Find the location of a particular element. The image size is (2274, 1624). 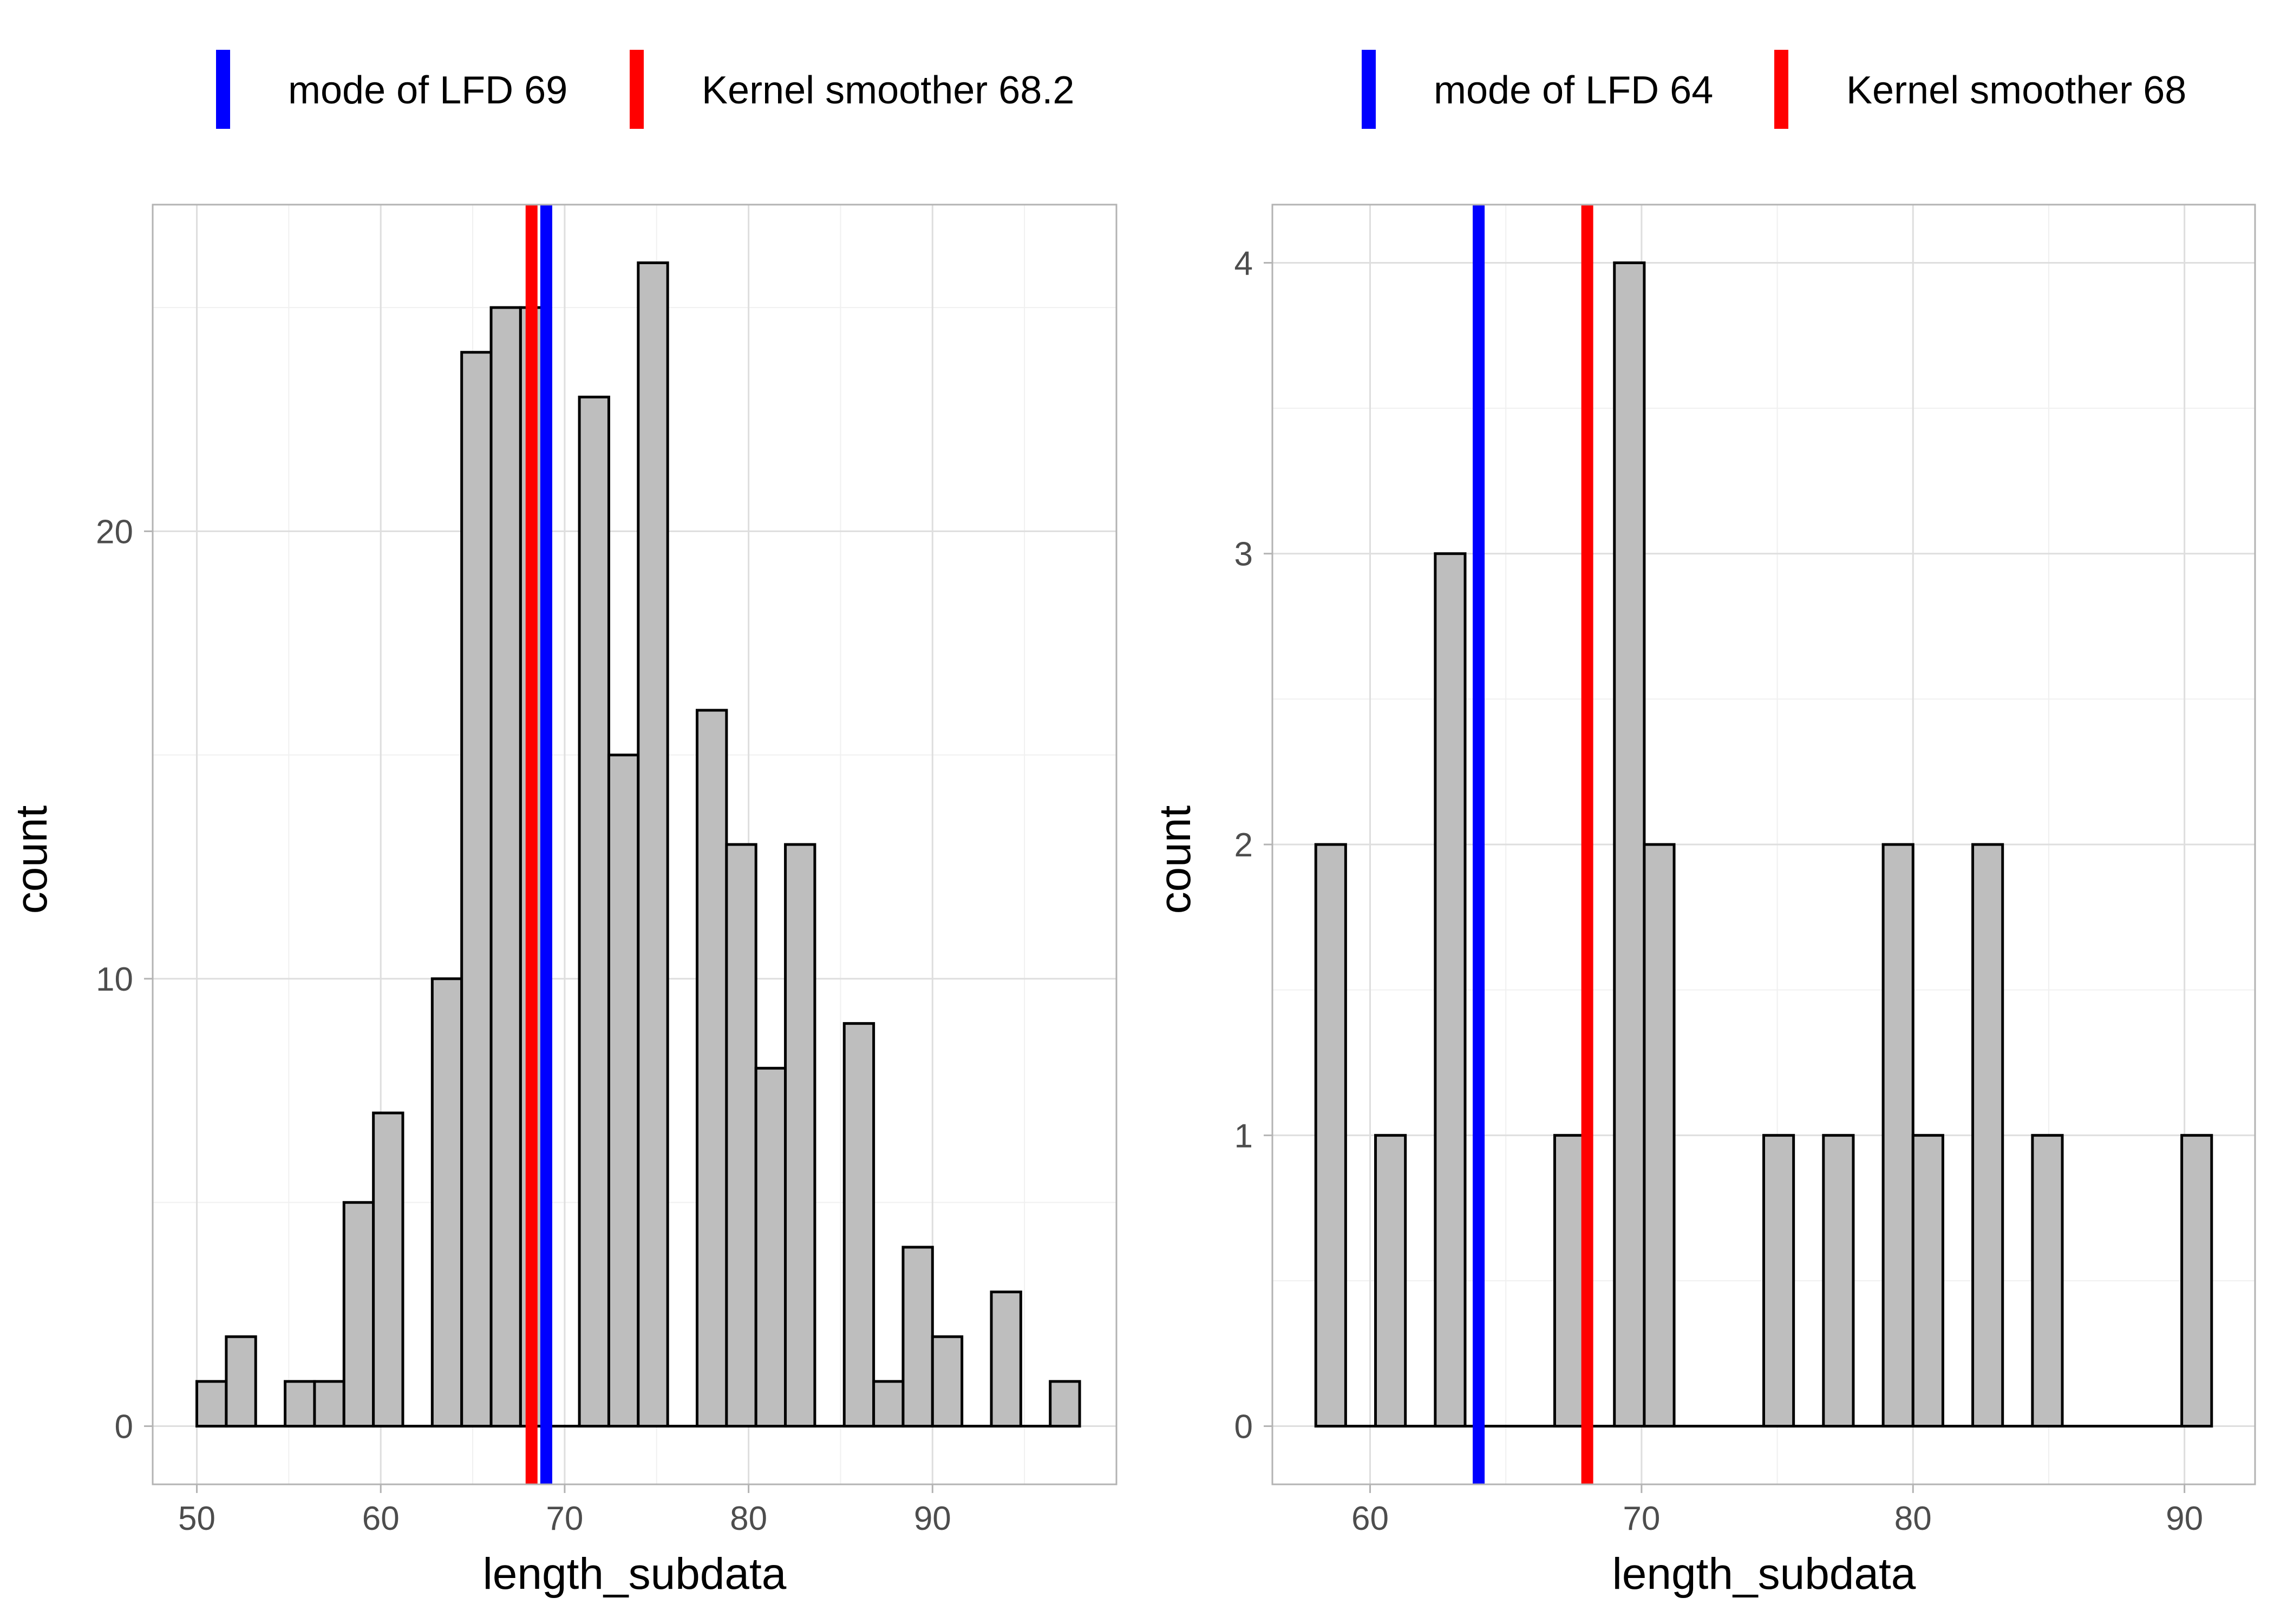

x-tick-label: 50 is located at coordinates (197, 1519).